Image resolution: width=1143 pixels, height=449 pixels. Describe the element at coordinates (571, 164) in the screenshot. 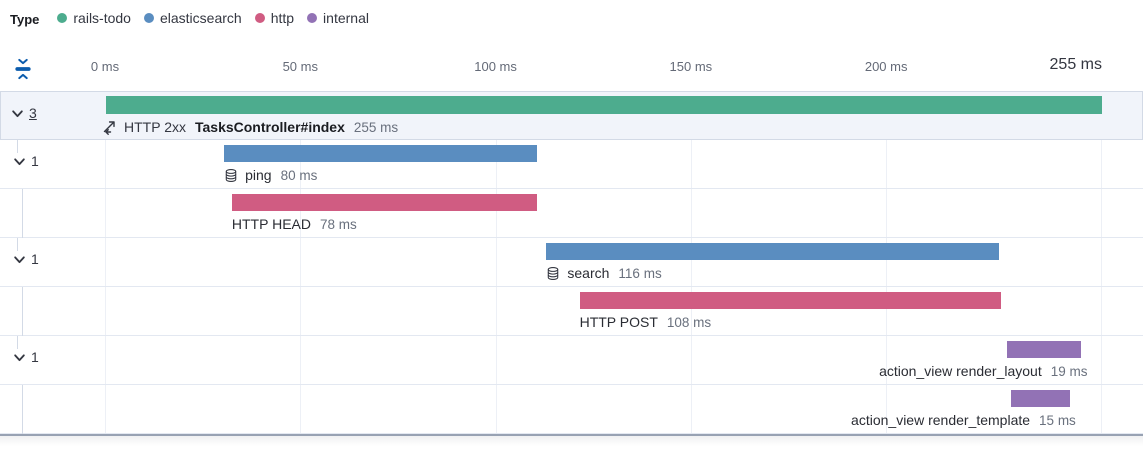

I see `waterfall-row-ping: 1 ping 80 ms` at that location.